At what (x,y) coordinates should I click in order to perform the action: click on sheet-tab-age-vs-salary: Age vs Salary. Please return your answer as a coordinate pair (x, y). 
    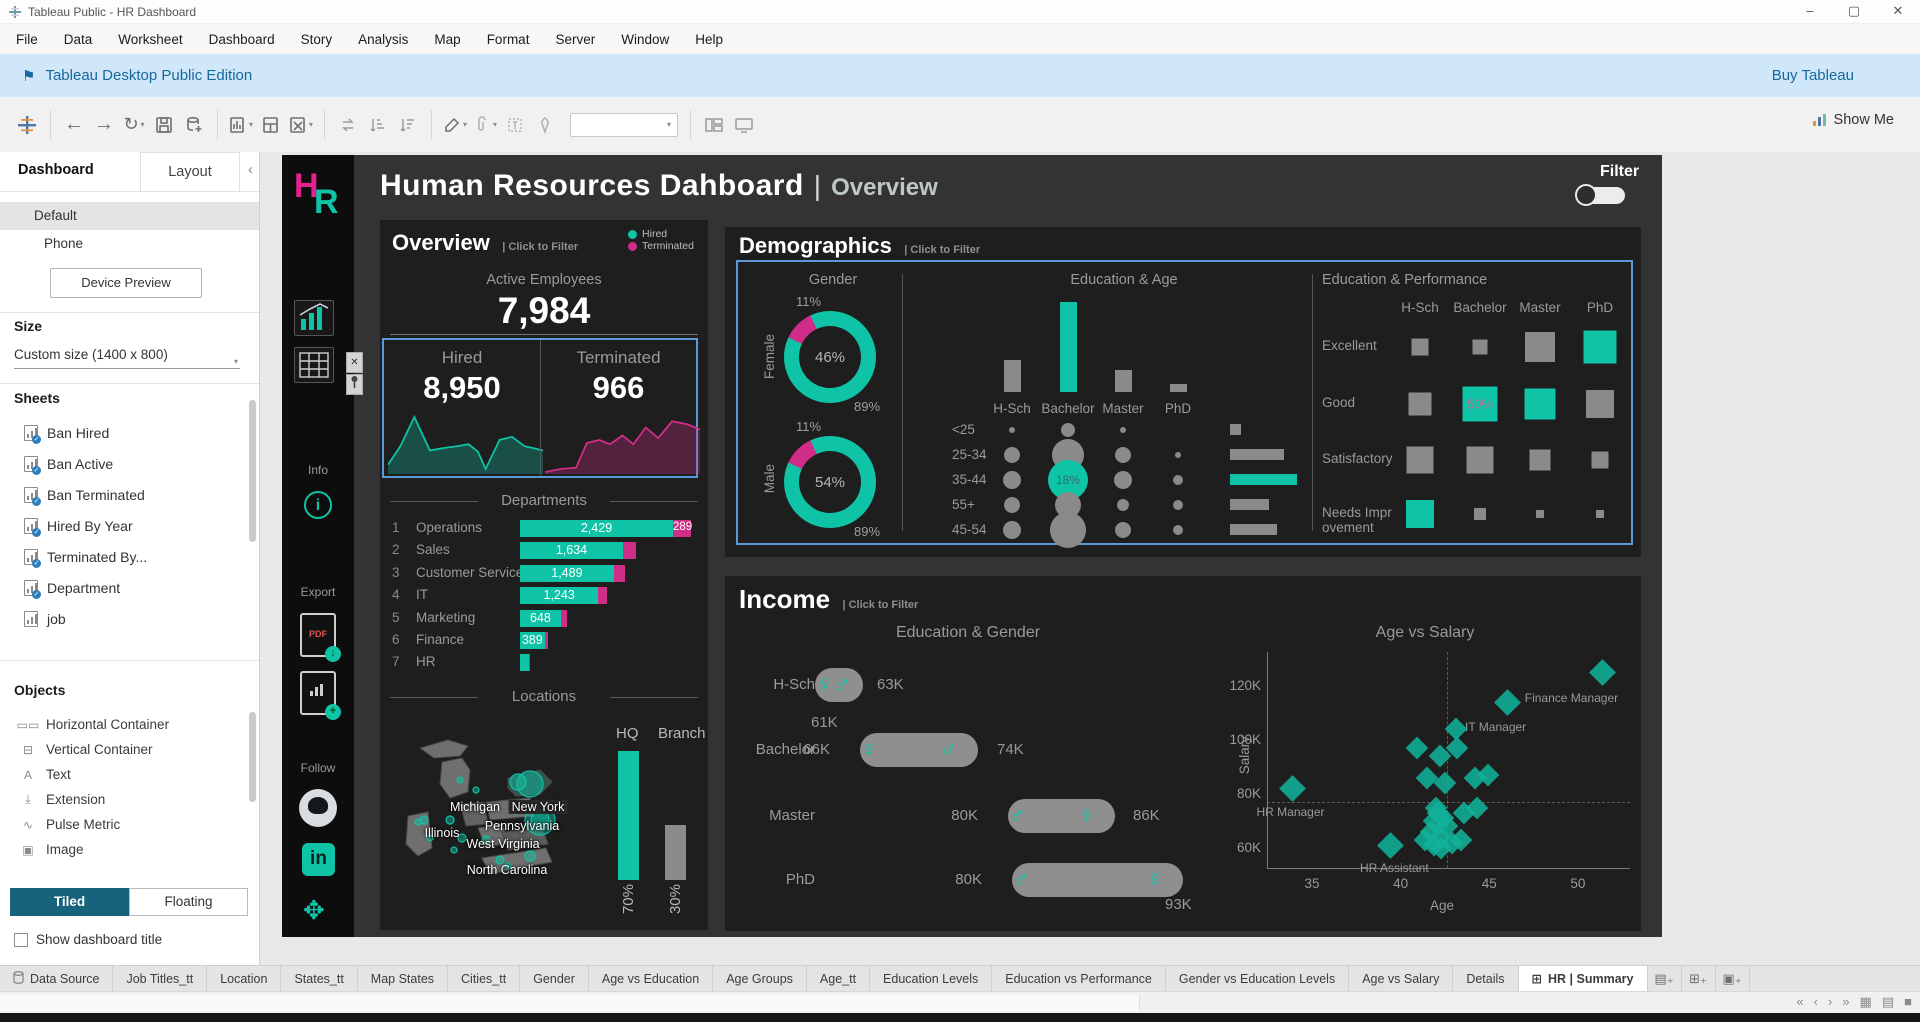
    Looking at the image, I should click on (1401, 978).